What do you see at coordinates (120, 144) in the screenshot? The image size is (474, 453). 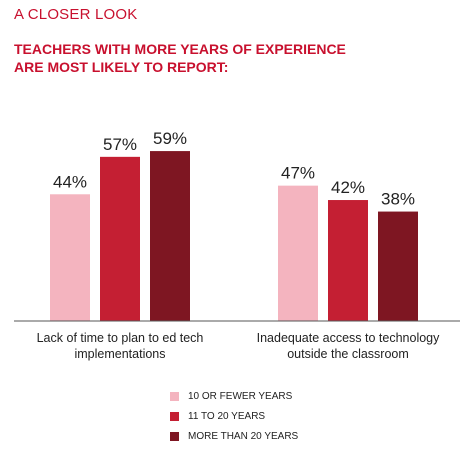 I see `data-label: 57%` at bounding box center [120, 144].